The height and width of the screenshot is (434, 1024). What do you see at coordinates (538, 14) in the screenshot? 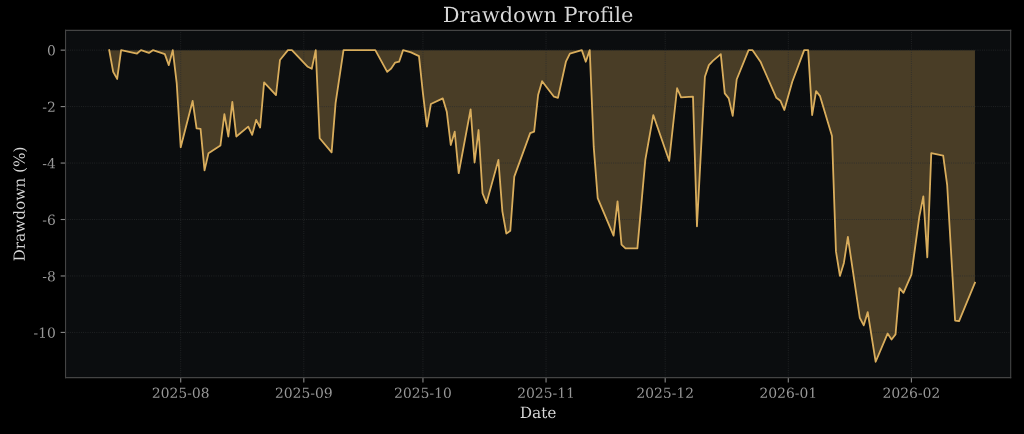
I see `chart-title: Drawdown Profile` at bounding box center [538, 14].